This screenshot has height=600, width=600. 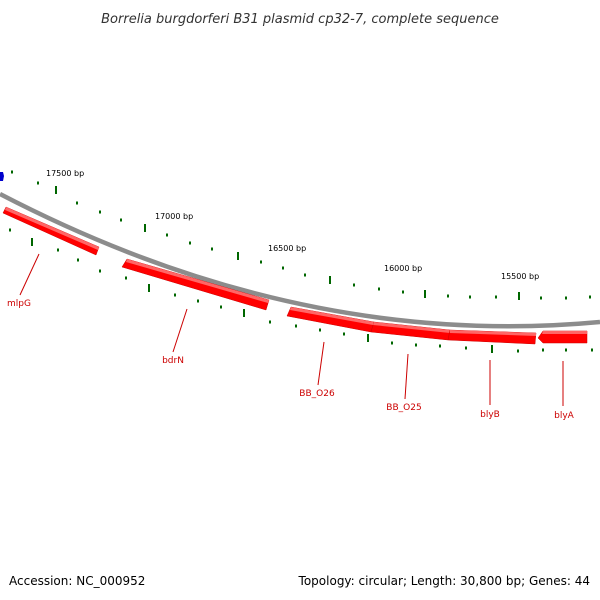 What do you see at coordinates (173, 361) in the screenshot?
I see `gene-label: bdrN` at bounding box center [173, 361].